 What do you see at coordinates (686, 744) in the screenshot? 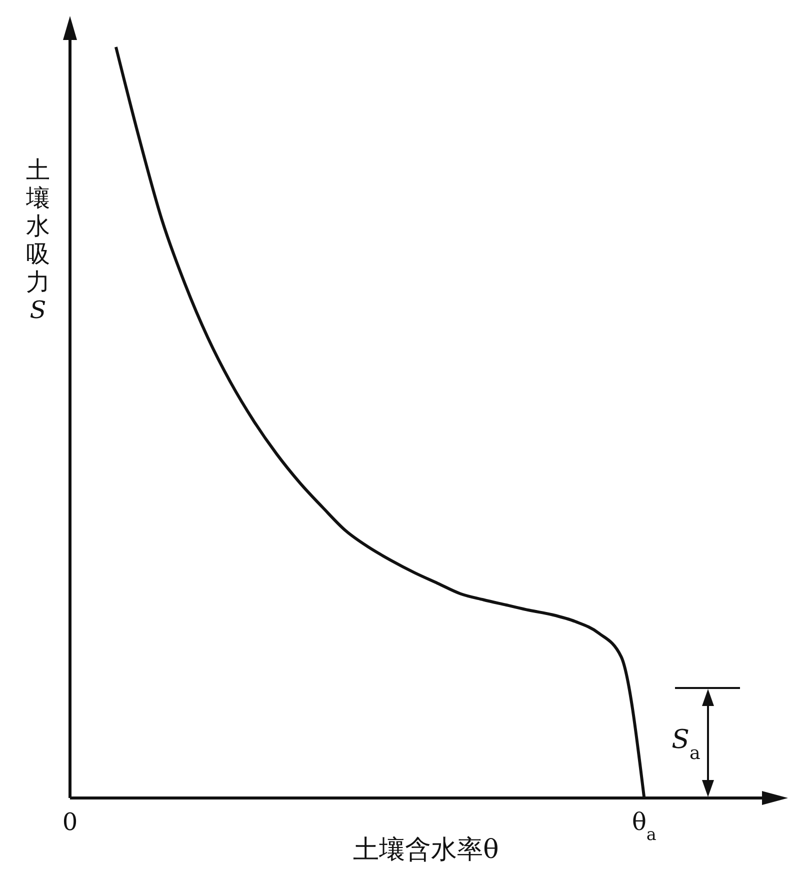
I see `annotation: S$_{a}$` at bounding box center [686, 744].